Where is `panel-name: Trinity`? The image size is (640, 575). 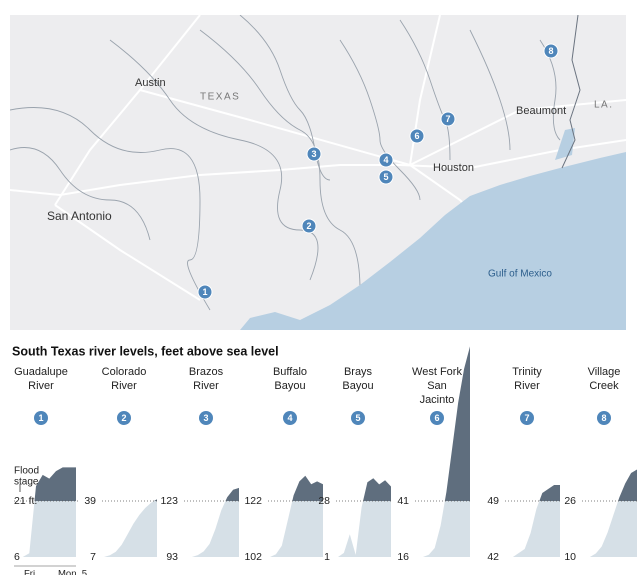
panel-name: Trinity is located at coordinates (527, 372).